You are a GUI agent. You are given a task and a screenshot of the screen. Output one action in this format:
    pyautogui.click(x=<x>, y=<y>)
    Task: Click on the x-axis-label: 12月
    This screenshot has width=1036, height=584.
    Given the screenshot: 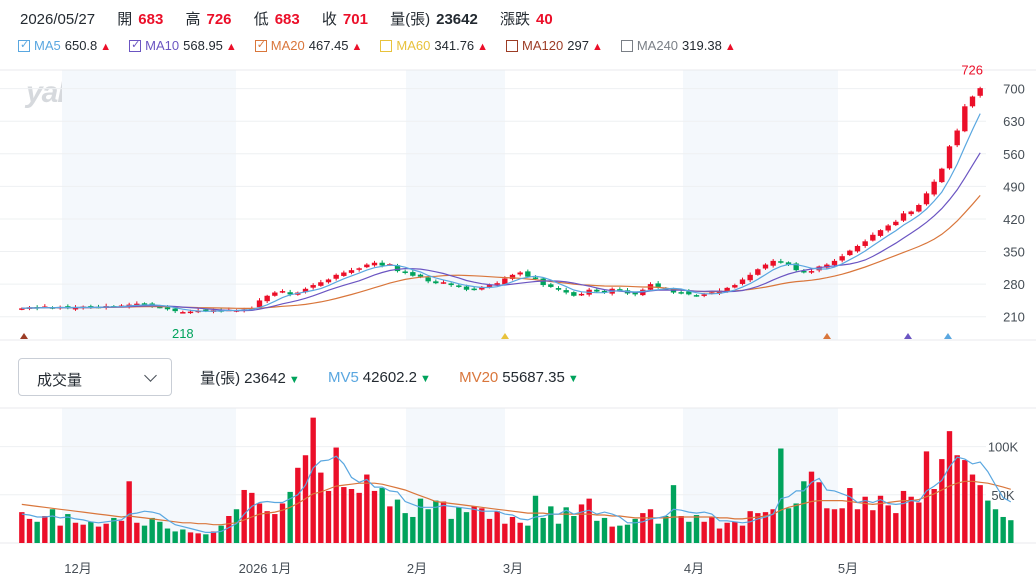 What is the action you would take?
    pyautogui.click(x=77, y=568)
    